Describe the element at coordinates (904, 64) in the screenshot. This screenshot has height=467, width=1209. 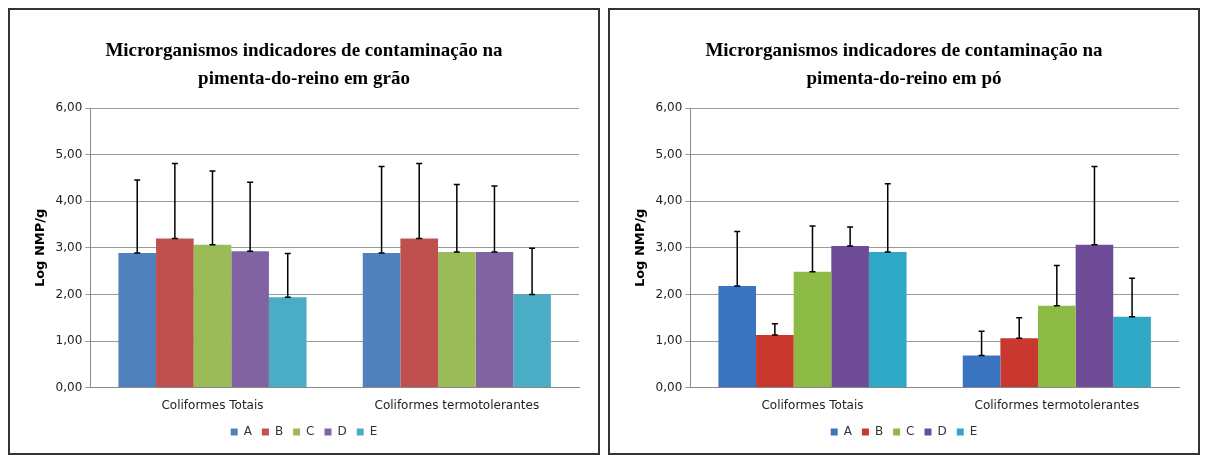
I see `chart-title: Microrganismos indicadores de contaminação na pimenta-do-reino em pó` at that location.